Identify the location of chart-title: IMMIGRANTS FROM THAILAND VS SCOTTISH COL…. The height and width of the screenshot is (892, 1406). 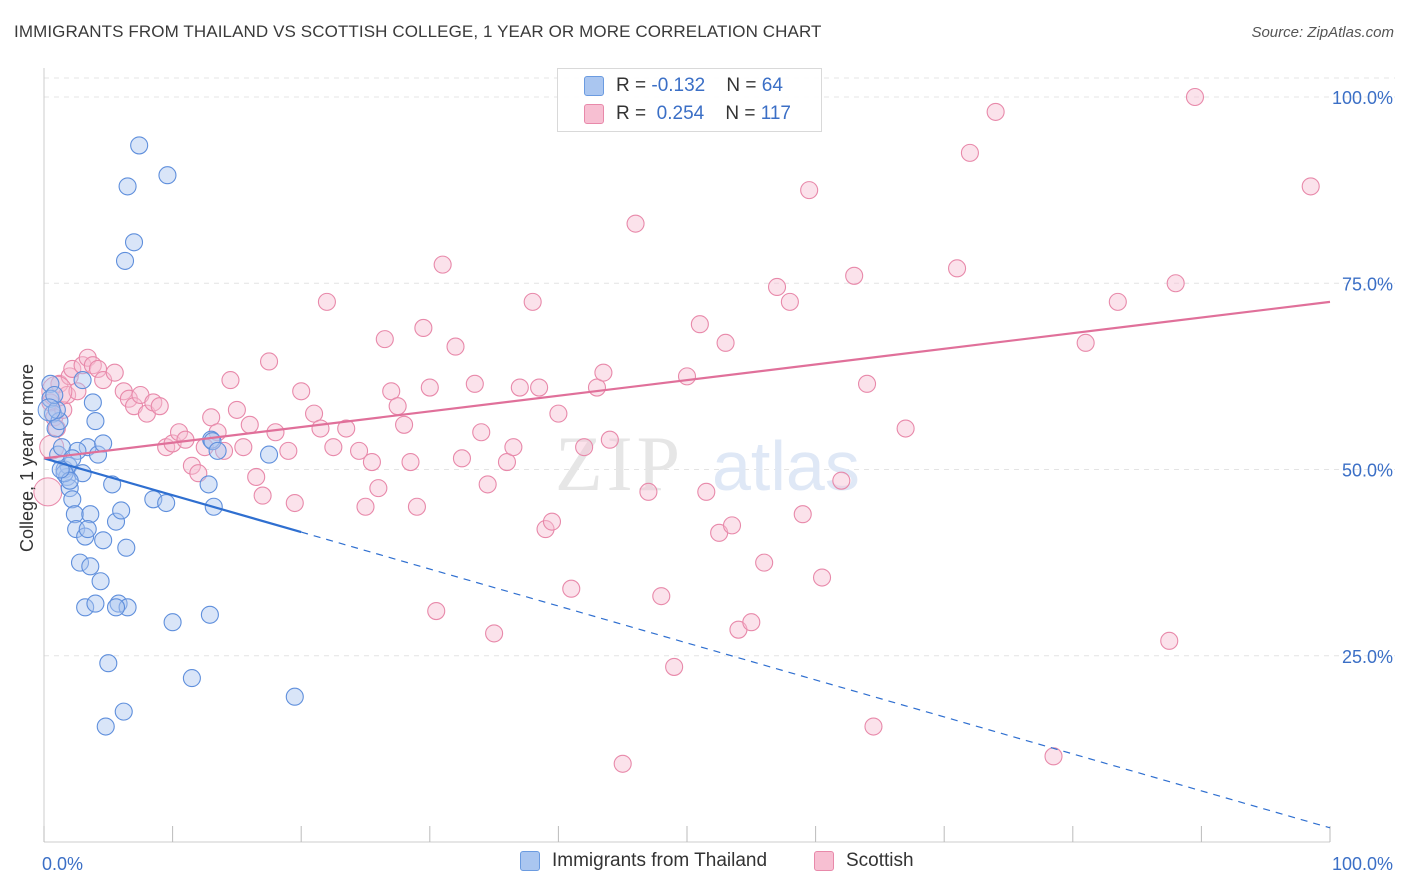
(418, 31).